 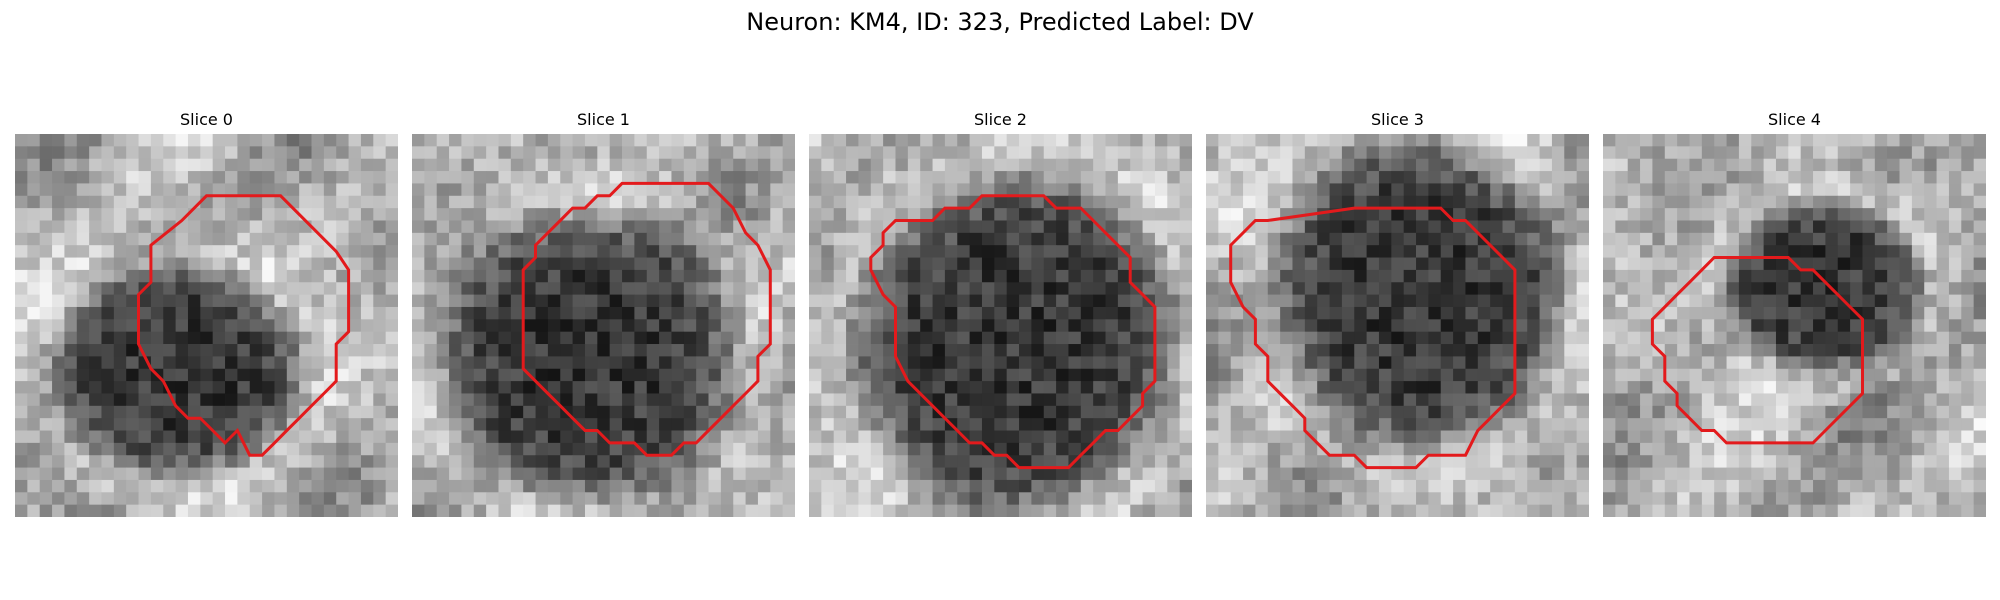 I want to click on slice-image, so click(x=1397, y=325).